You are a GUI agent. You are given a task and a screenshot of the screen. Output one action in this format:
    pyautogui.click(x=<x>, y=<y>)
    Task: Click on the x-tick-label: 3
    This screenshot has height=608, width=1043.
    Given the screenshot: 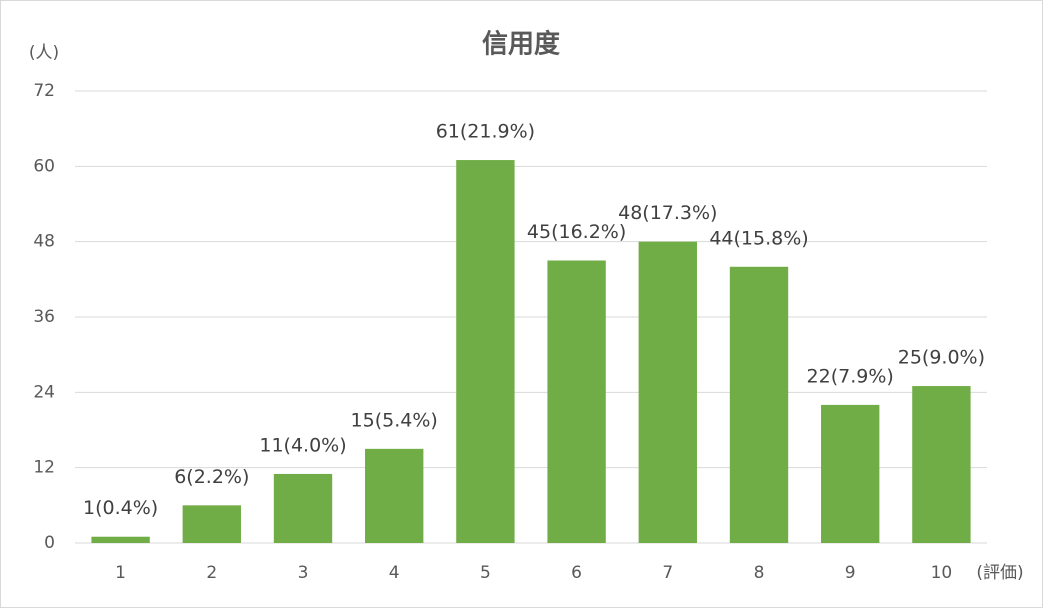 What is the action you would take?
    pyautogui.click(x=303, y=573)
    